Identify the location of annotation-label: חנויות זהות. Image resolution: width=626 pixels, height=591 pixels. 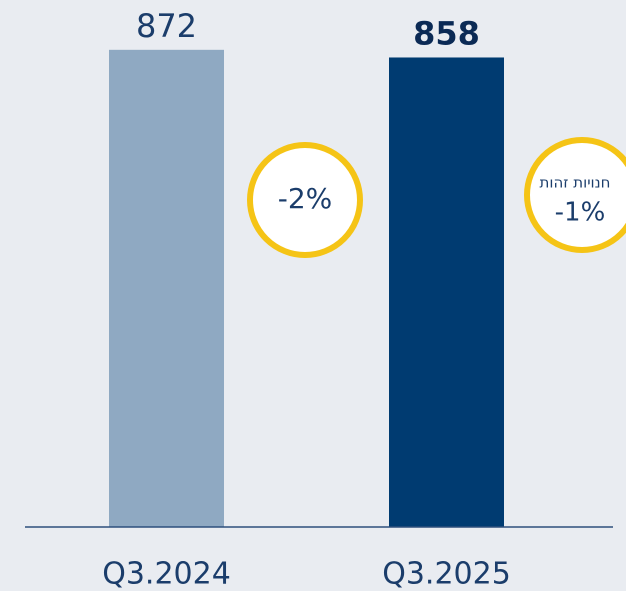
(575, 183).